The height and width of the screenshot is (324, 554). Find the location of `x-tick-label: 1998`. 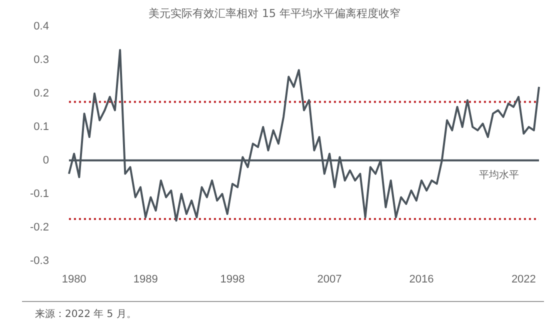

x-tick-label: 1998 is located at coordinates (232, 279).